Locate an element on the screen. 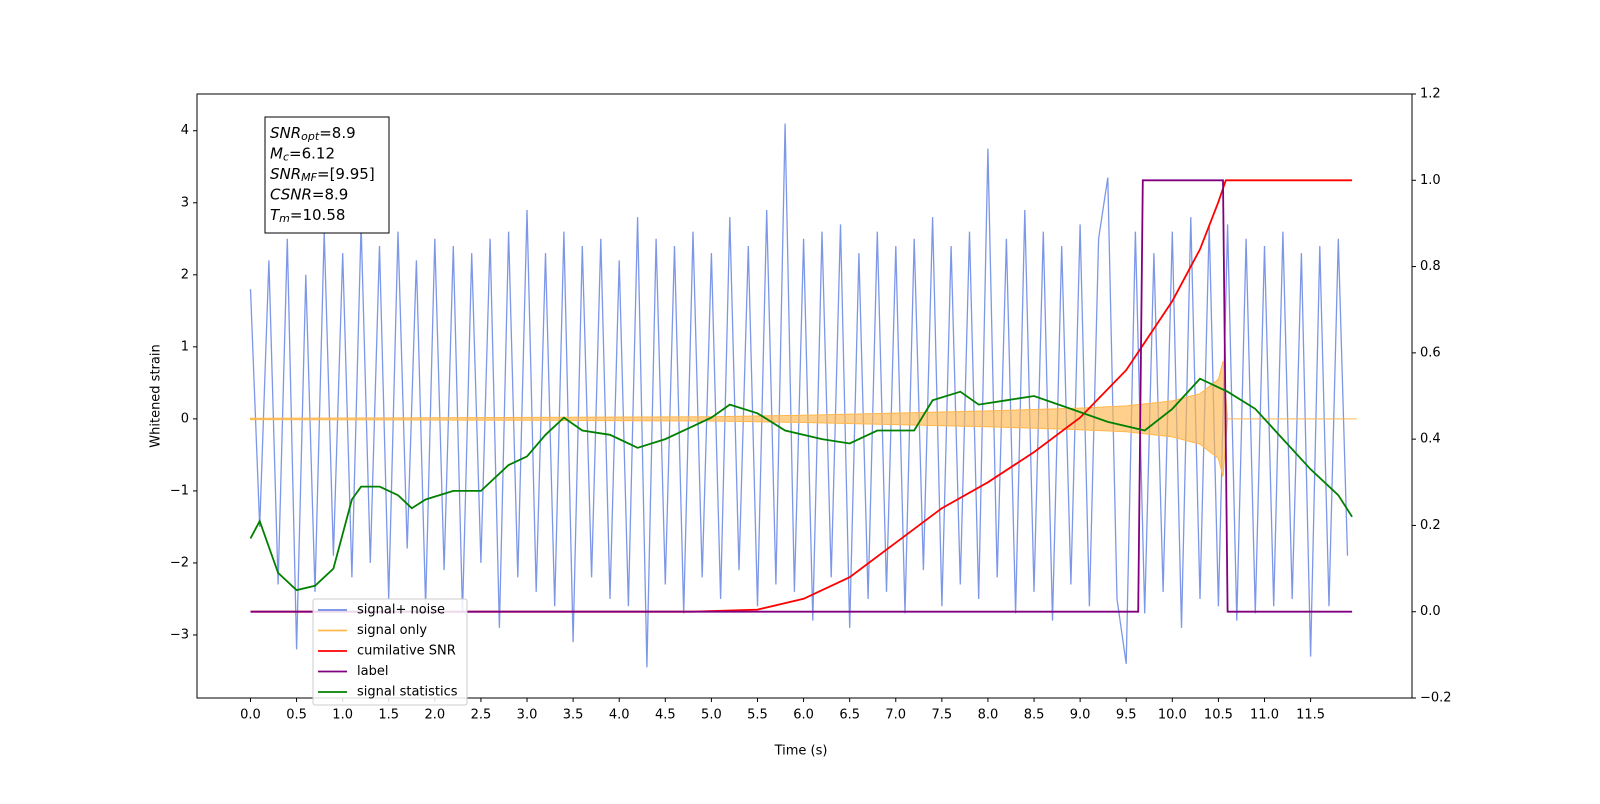 The image size is (1600, 804). annotation-subscript: opt is located at coordinates (310, 136).